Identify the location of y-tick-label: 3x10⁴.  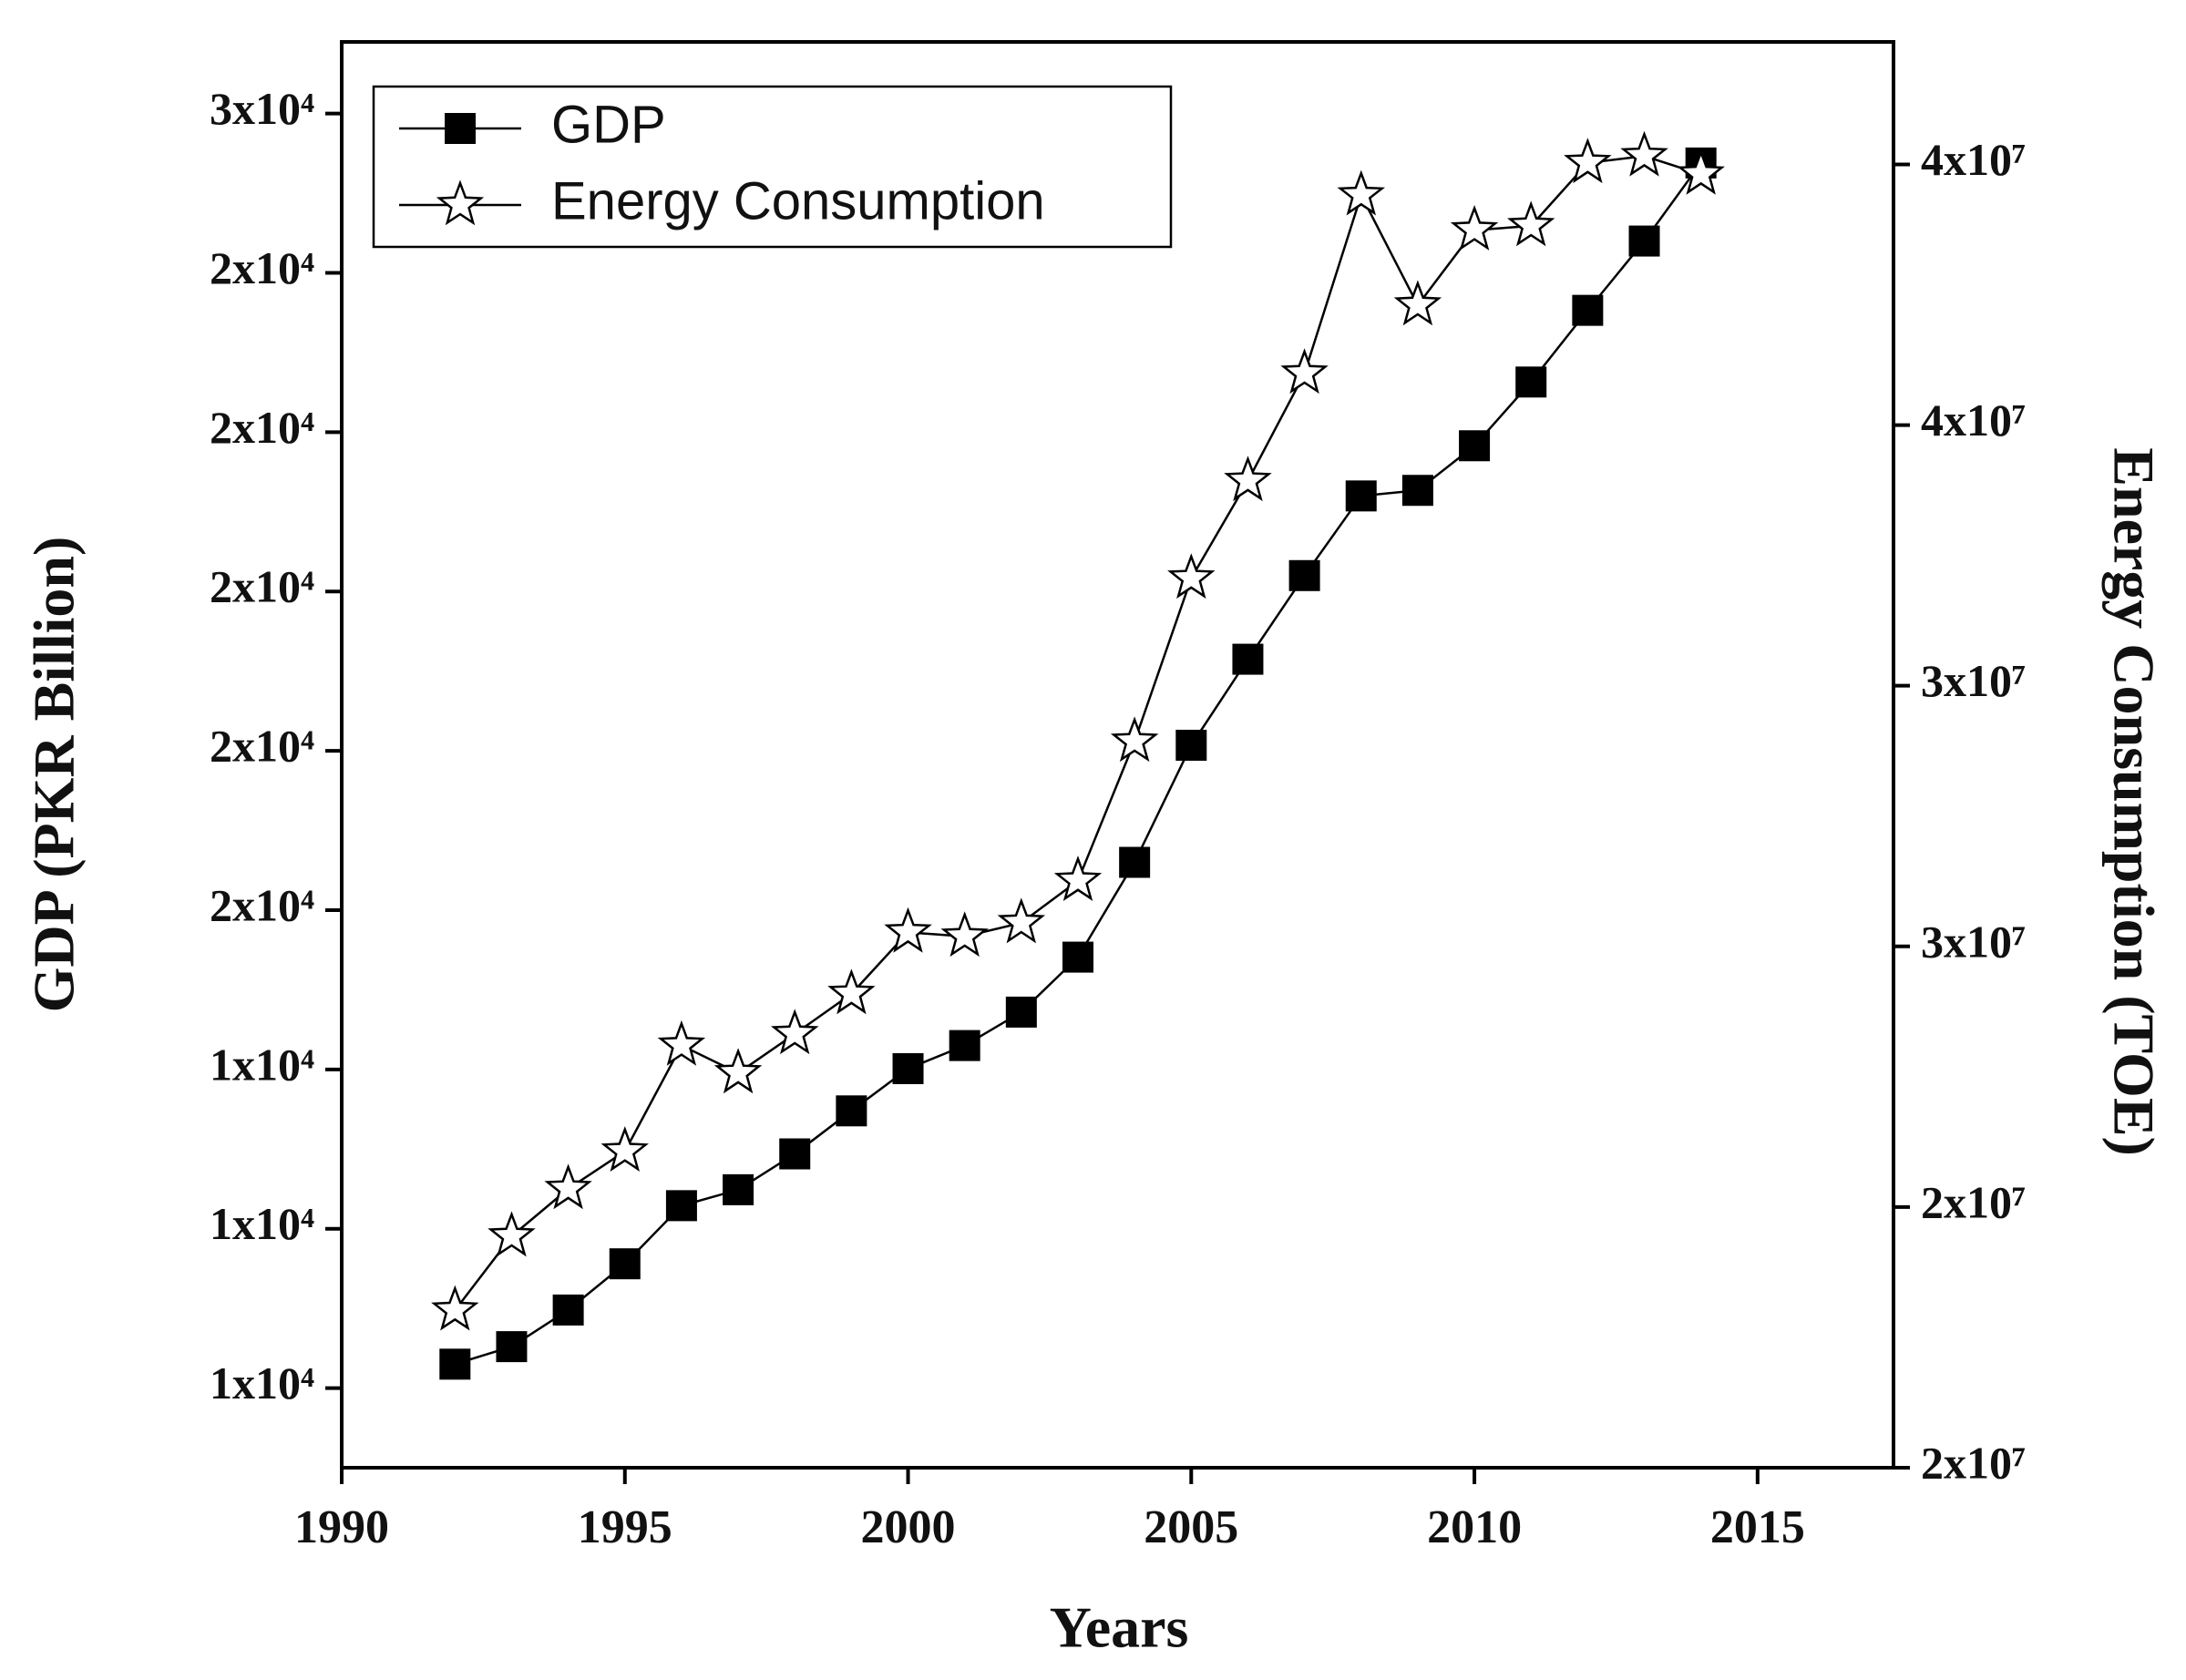
(262, 109).